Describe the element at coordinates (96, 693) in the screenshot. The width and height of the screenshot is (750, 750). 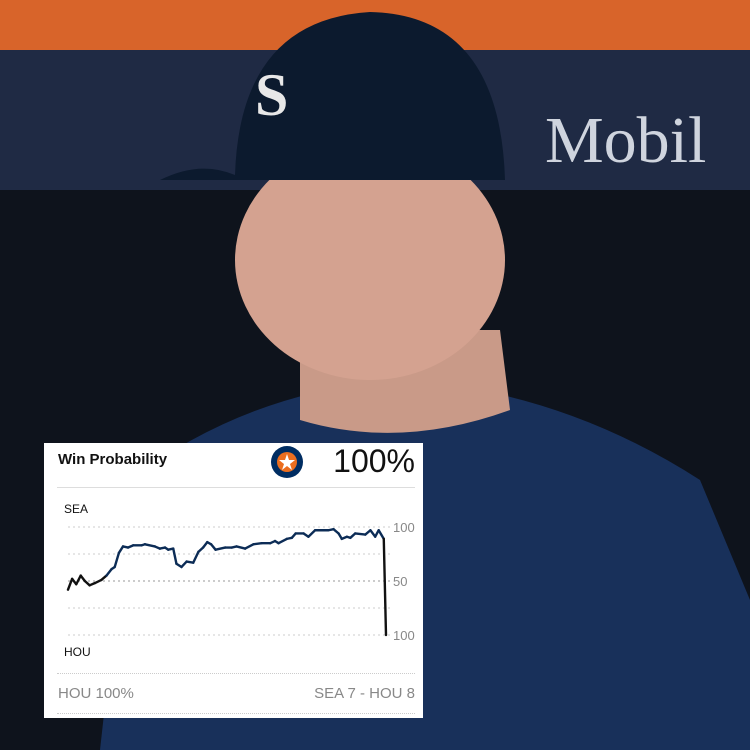
I see `footer-left: HOU 100%` at that location.